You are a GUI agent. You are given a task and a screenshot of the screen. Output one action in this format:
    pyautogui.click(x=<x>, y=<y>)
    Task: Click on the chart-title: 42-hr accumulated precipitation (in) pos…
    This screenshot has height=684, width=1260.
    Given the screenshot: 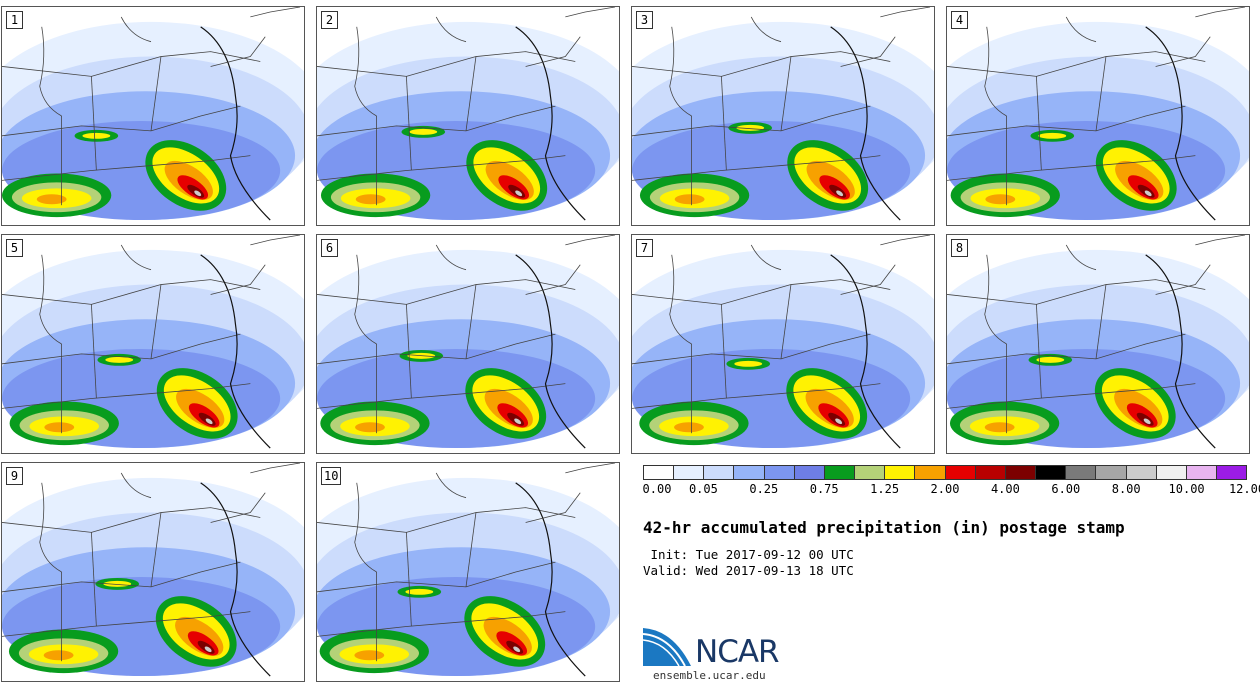 What is the action you would take?
    pyautogui.click(x=884, y=527)
    